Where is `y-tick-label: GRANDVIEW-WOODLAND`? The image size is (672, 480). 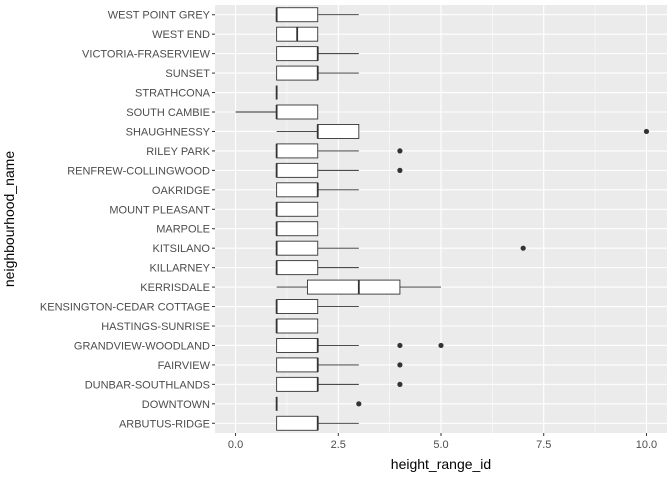 y-tick-label: GRANDVIEW-WOODLAND is located at coordinates (142, 346).